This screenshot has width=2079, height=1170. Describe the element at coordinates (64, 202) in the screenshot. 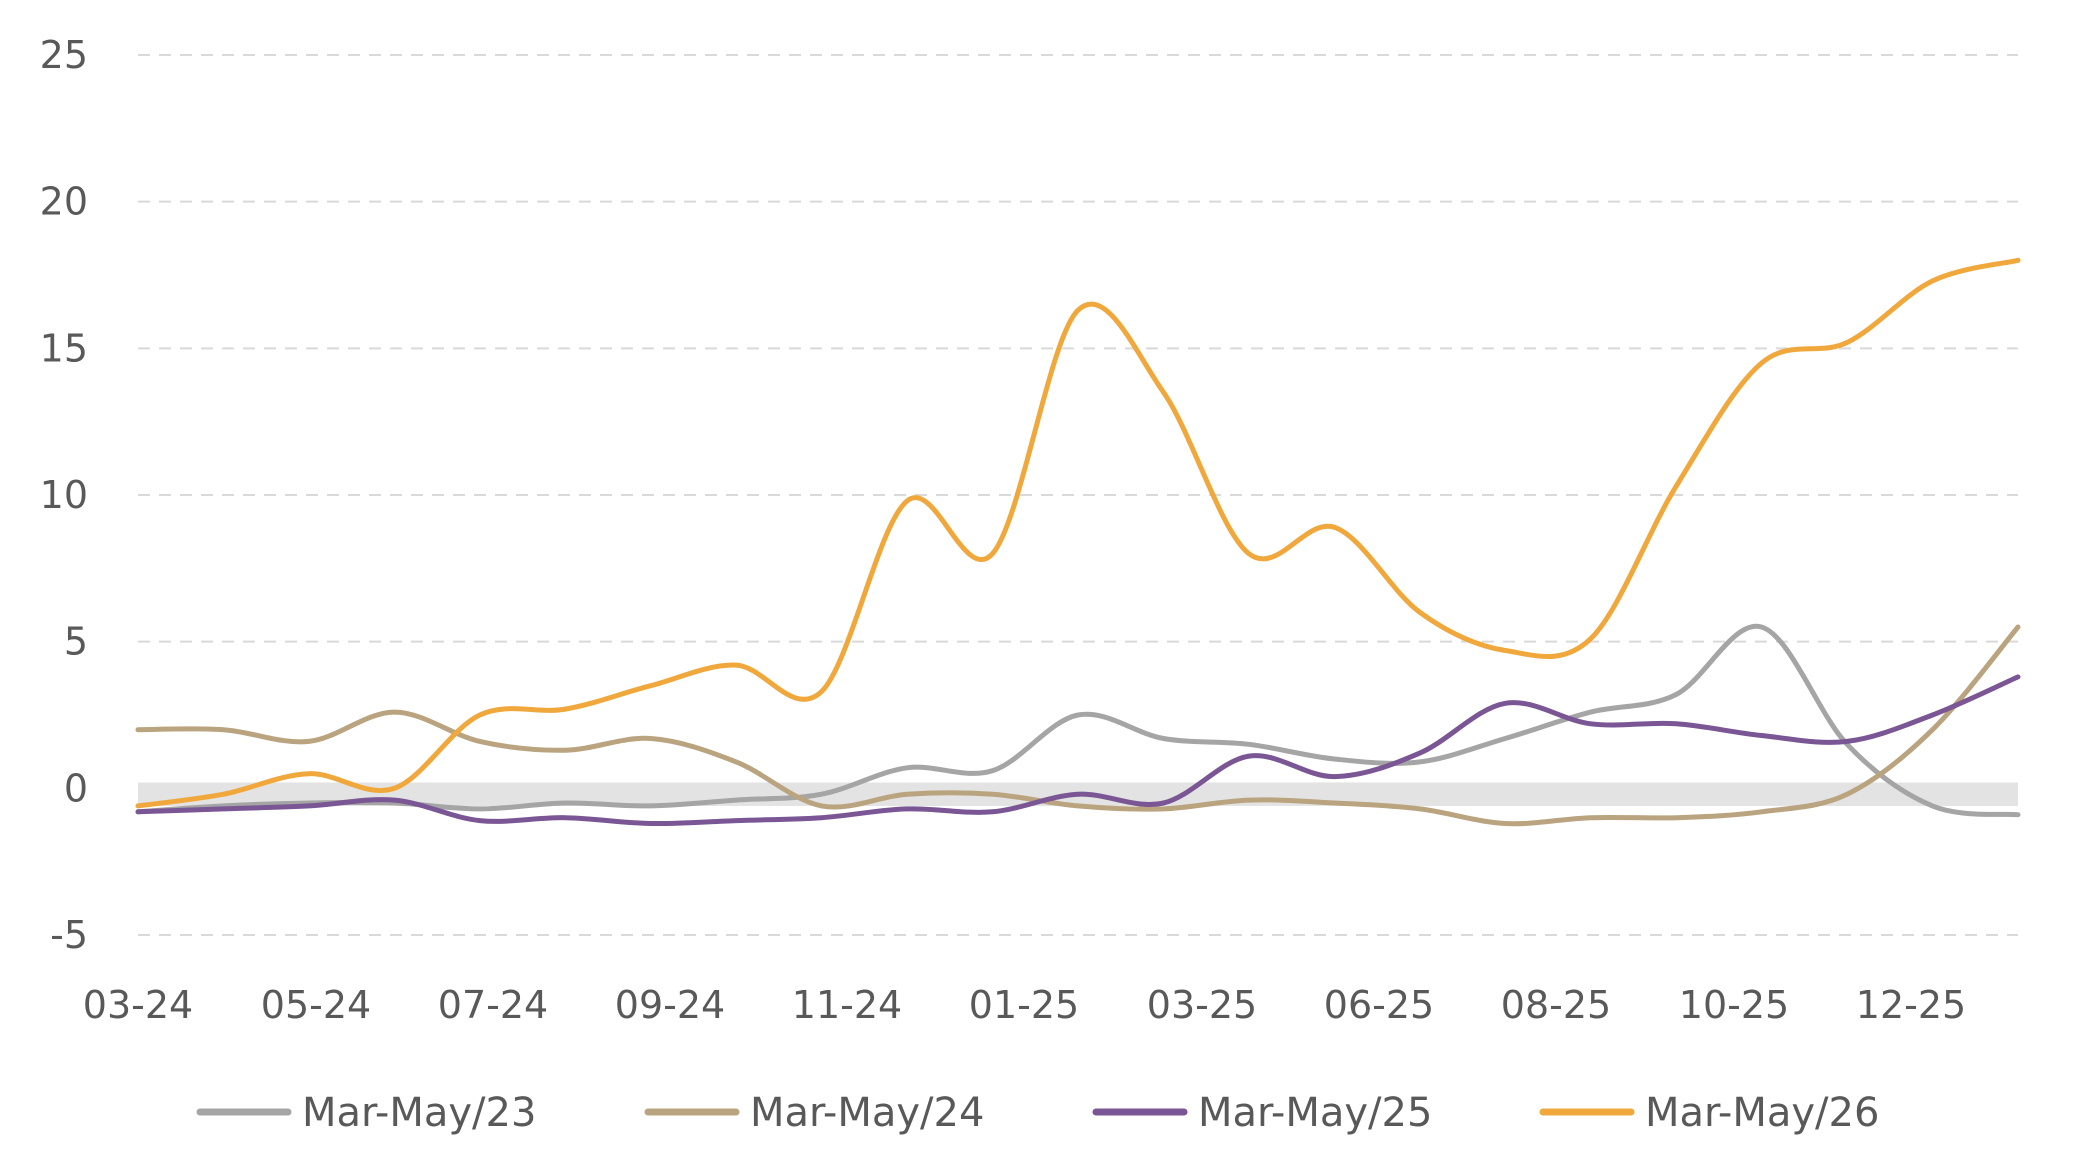

I see `y-tick-label: 20` at that location.